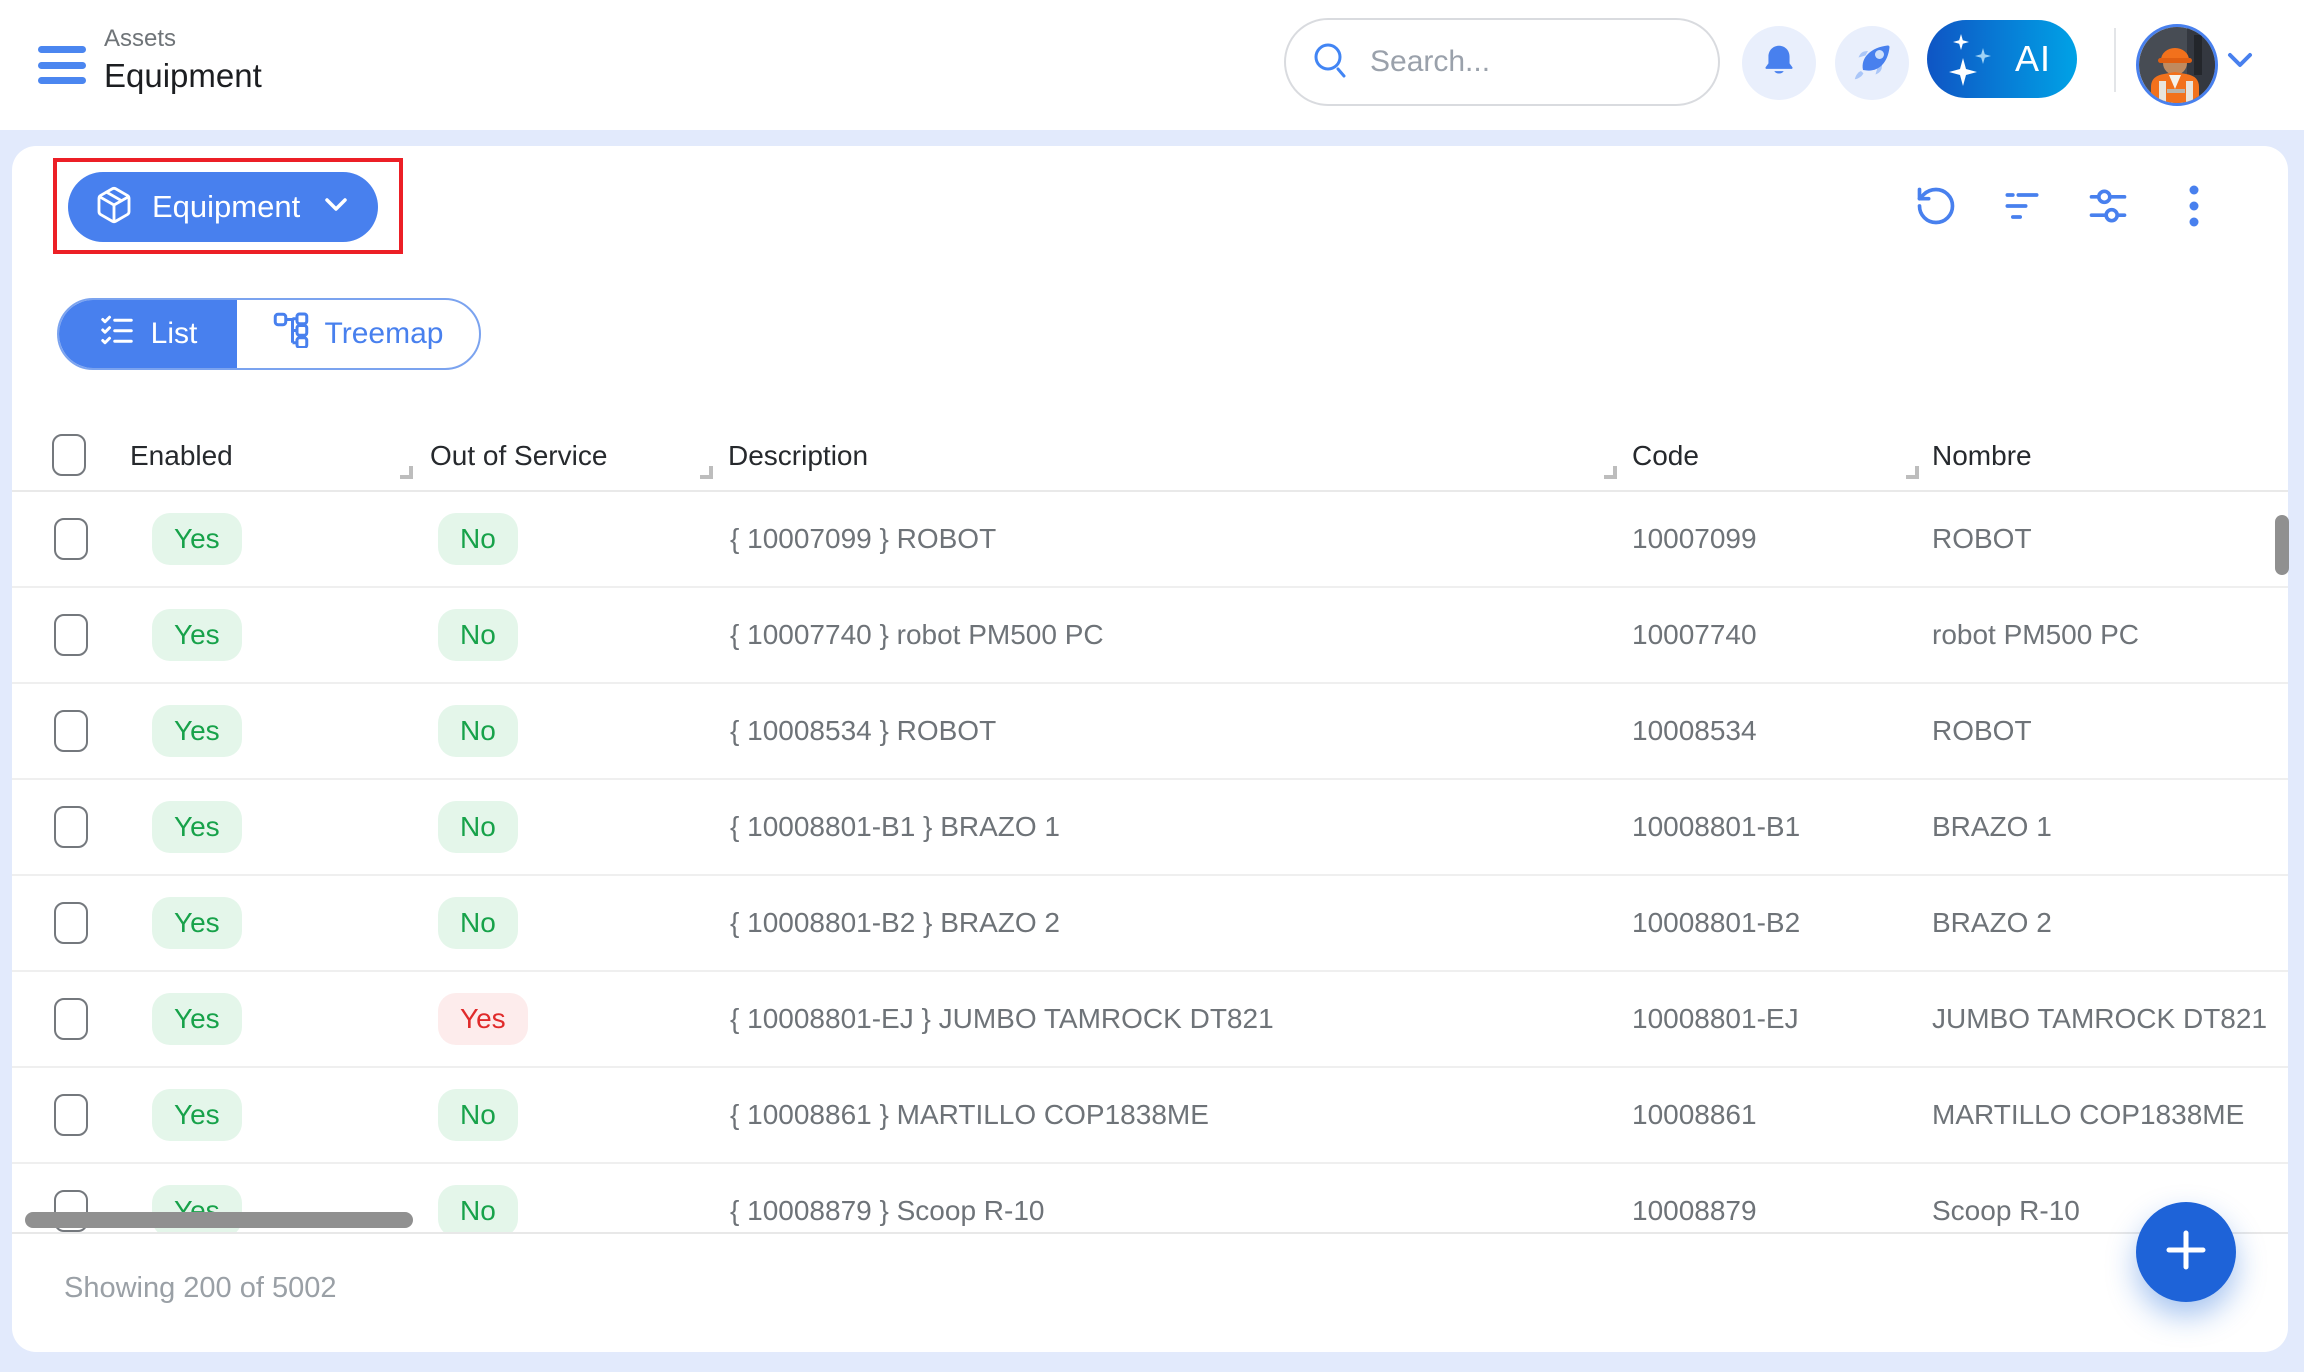 Image resolution: width=2304 pixels, height=1372 pixels. Describe the element at coordinates (1150, 1233) in the screenshot. I see `table-bottom-border` at that location.